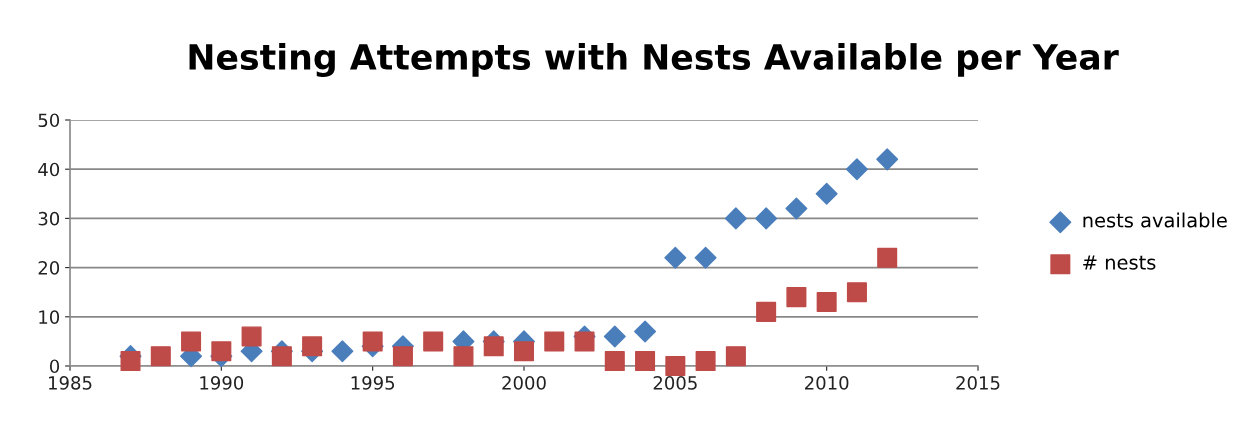 This screenshot has width=1255, height=429. Describe the element at coordinates (70, 383) in the screenshot. I see `x-tick-label: 1985` at that location.